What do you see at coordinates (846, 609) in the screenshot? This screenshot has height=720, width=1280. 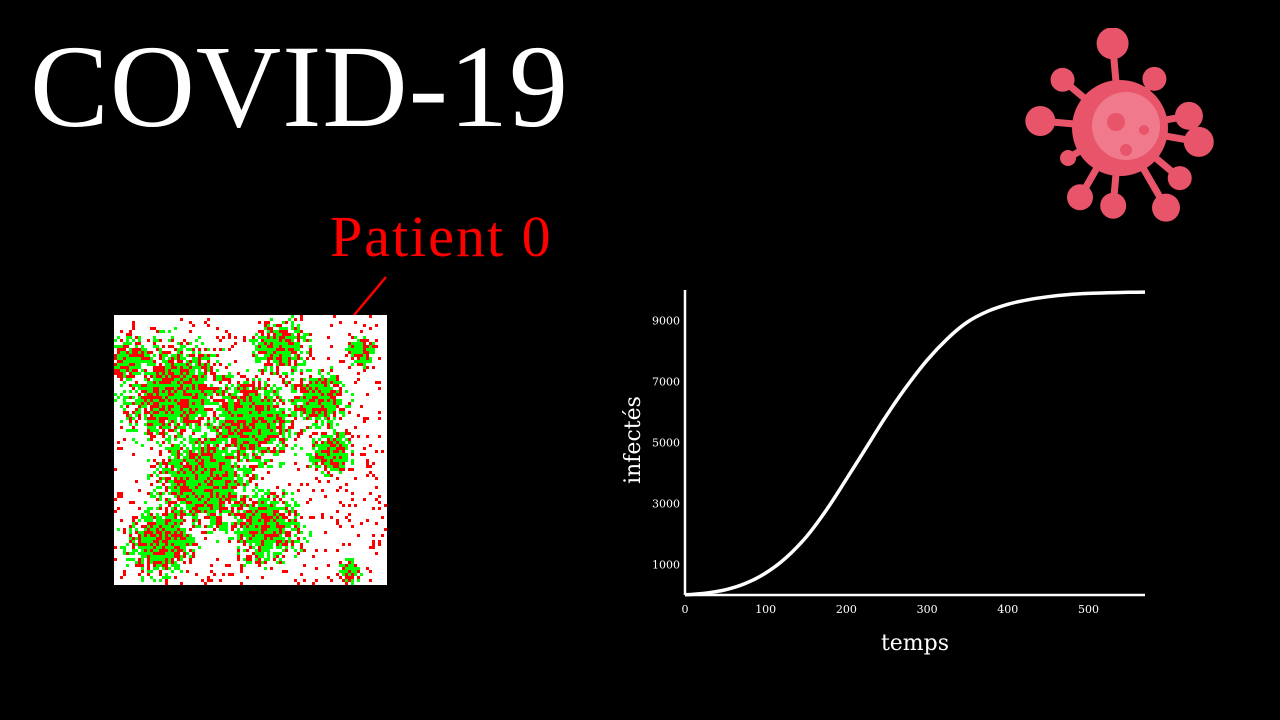 I see `x-tick-label: 200` at bounding box center [846, 609].